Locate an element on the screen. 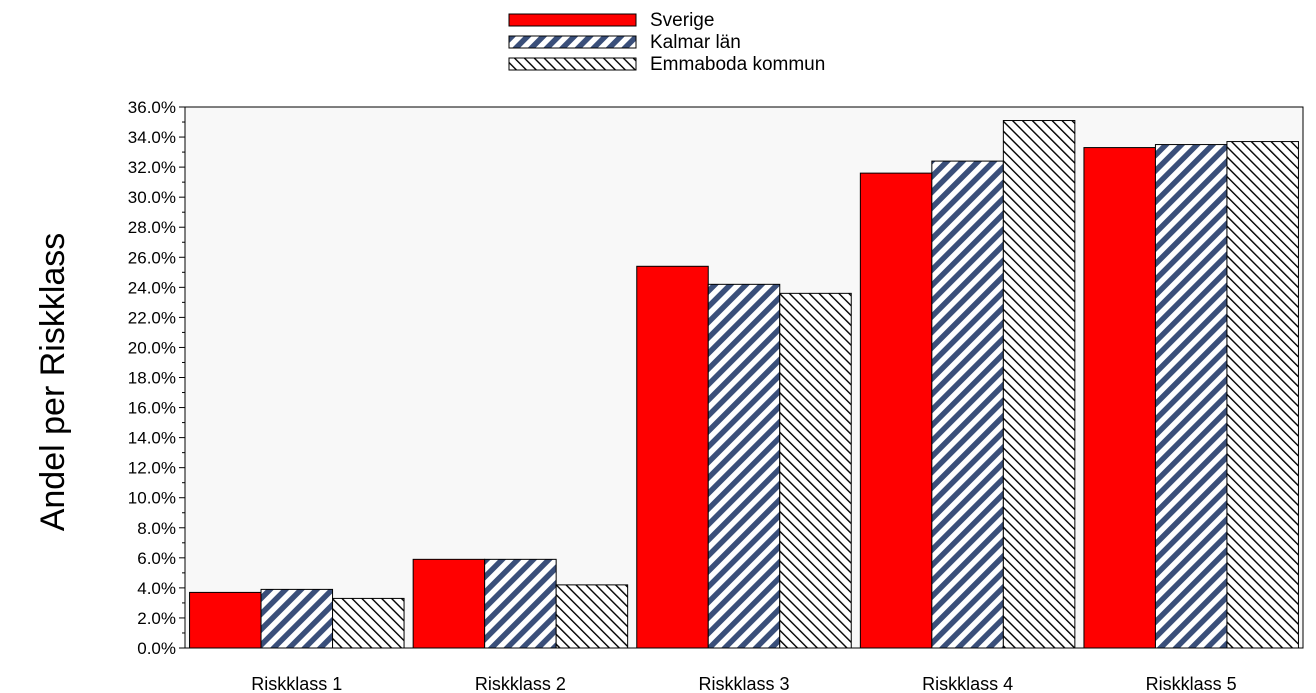  y-tick-label: 0.0% is located at coordinates (156, 648).